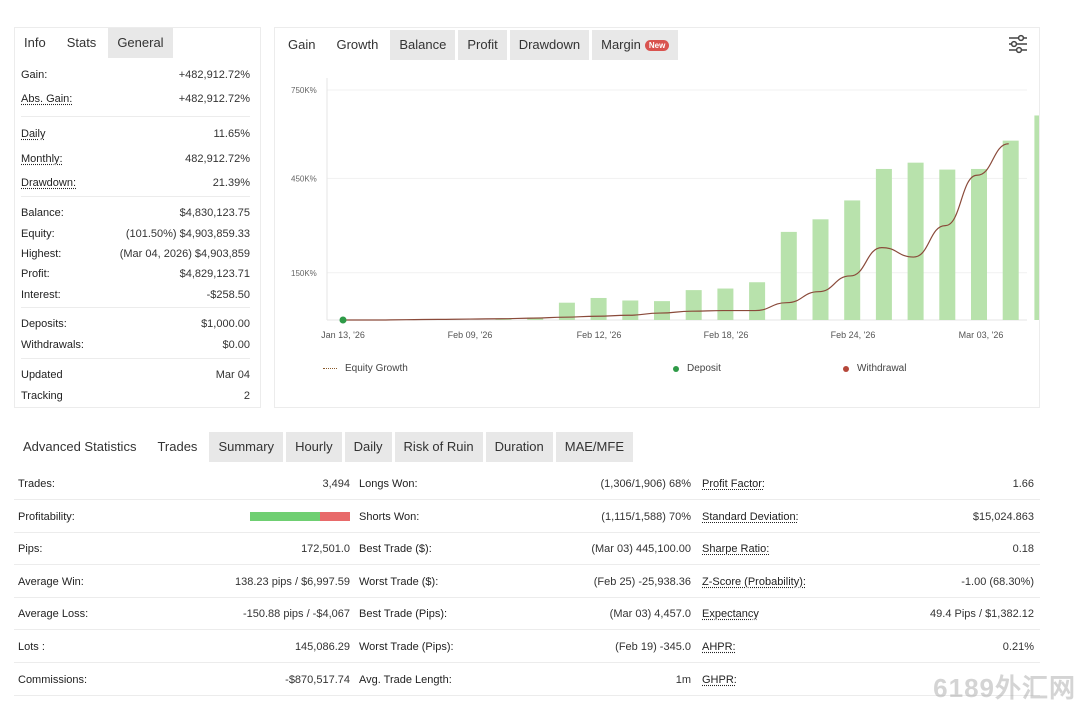  Describe the element at coordinates (336, 484) in the screenshot. I see `stat-value: 3,494` at that location.